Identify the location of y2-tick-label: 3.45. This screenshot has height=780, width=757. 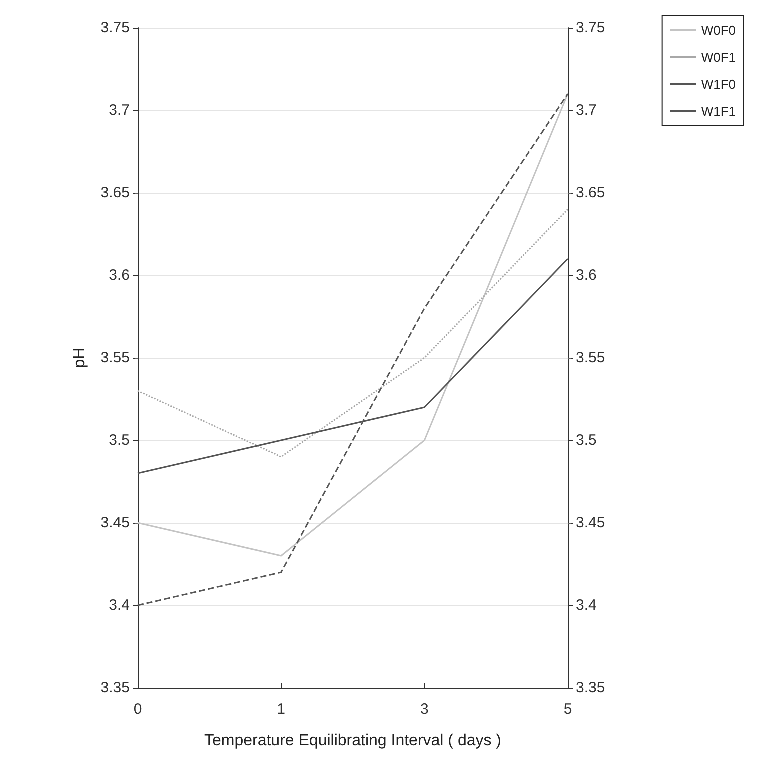
(591, 523).